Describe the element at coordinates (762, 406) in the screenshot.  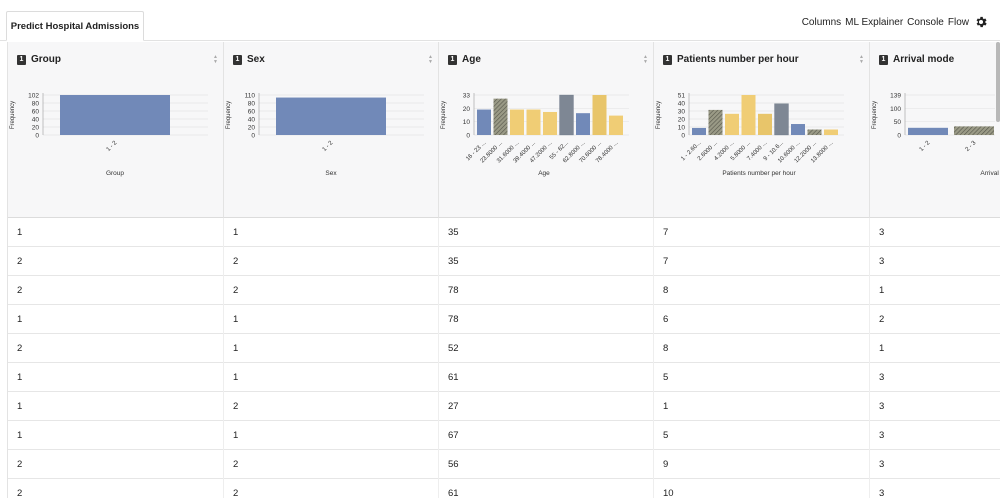
I see `table-cell-patients-number-per-hour: 1` at that location.